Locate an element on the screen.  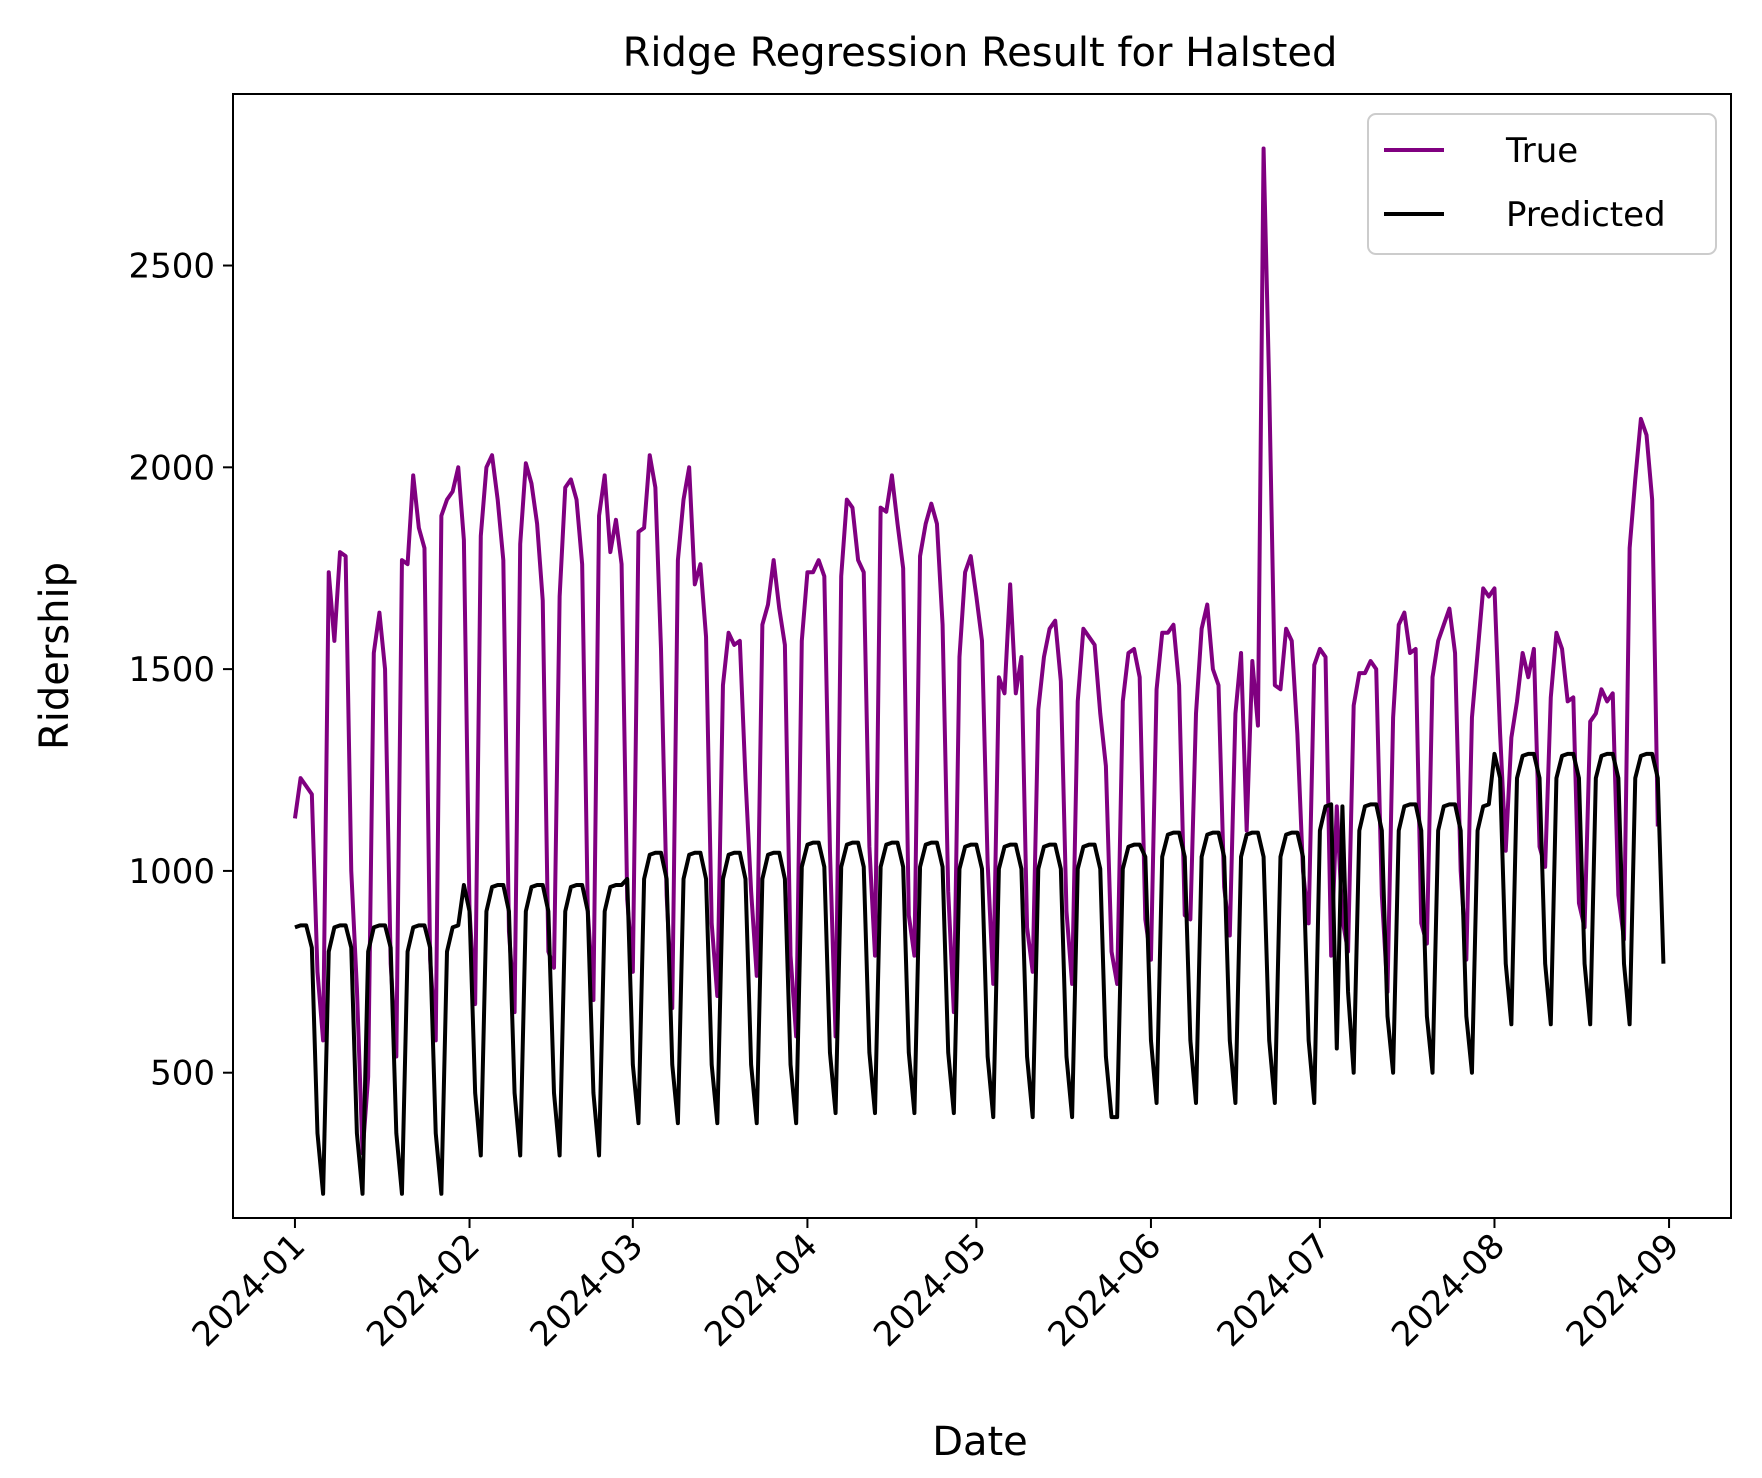
y-tick-label: 500 is located at coordinates (182, 1074).